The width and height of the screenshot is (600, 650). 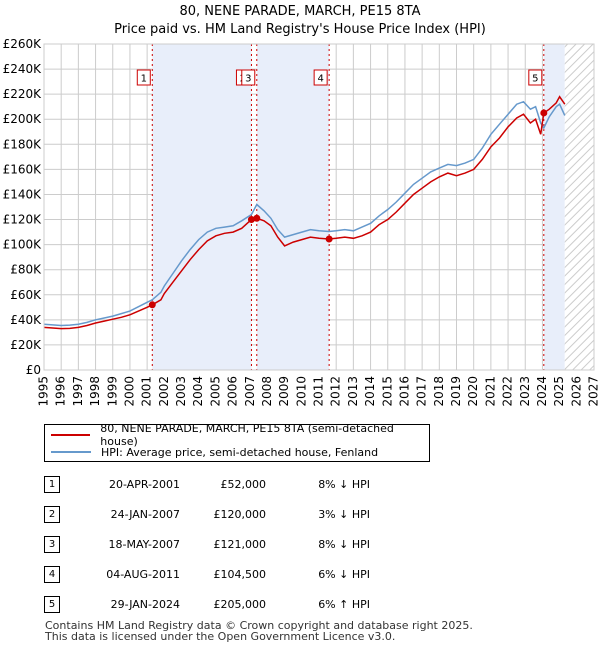 What do you see at coordinates (579, 207) in the screenshot?
I see `forecast-hatch` at bounding box center [579, 207].